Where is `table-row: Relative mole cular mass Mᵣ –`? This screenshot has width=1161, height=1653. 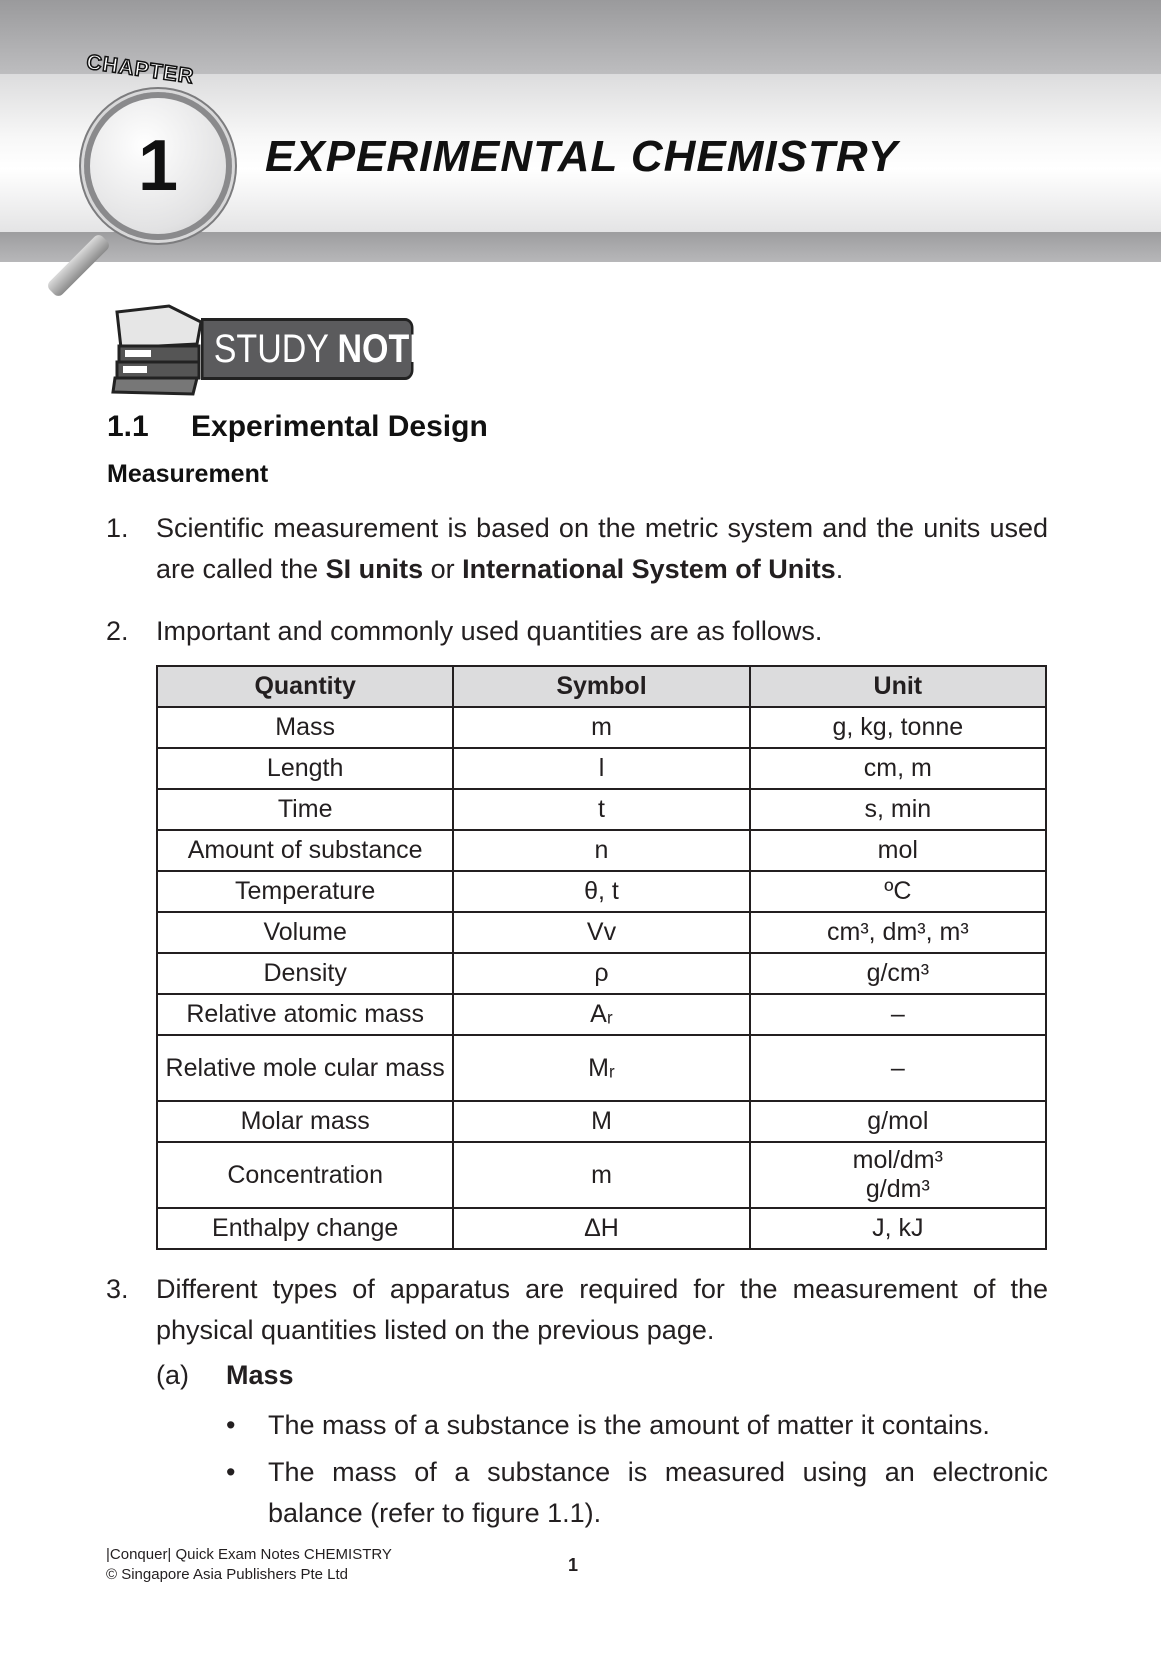
table-row: Relative mole cular mass Mᵣ – is located at coordinates (601, 1068).